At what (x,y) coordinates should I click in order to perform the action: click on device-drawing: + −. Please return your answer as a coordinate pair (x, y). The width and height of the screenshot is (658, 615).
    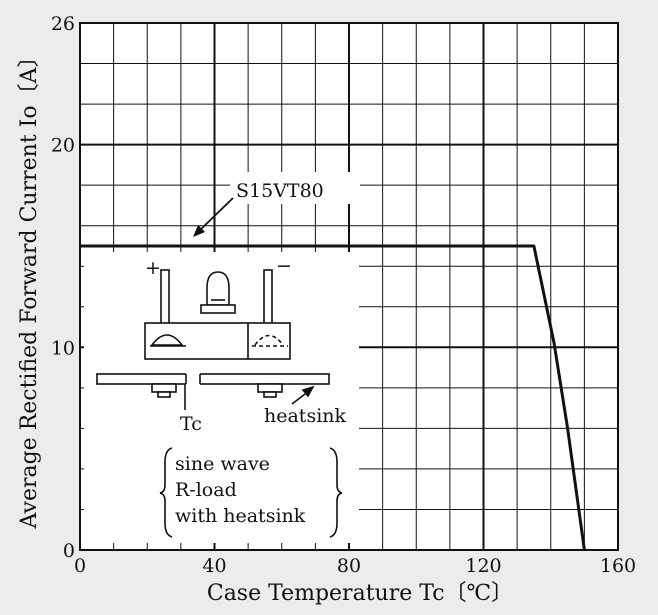
    Looking at the image, I should click on (213, 332).